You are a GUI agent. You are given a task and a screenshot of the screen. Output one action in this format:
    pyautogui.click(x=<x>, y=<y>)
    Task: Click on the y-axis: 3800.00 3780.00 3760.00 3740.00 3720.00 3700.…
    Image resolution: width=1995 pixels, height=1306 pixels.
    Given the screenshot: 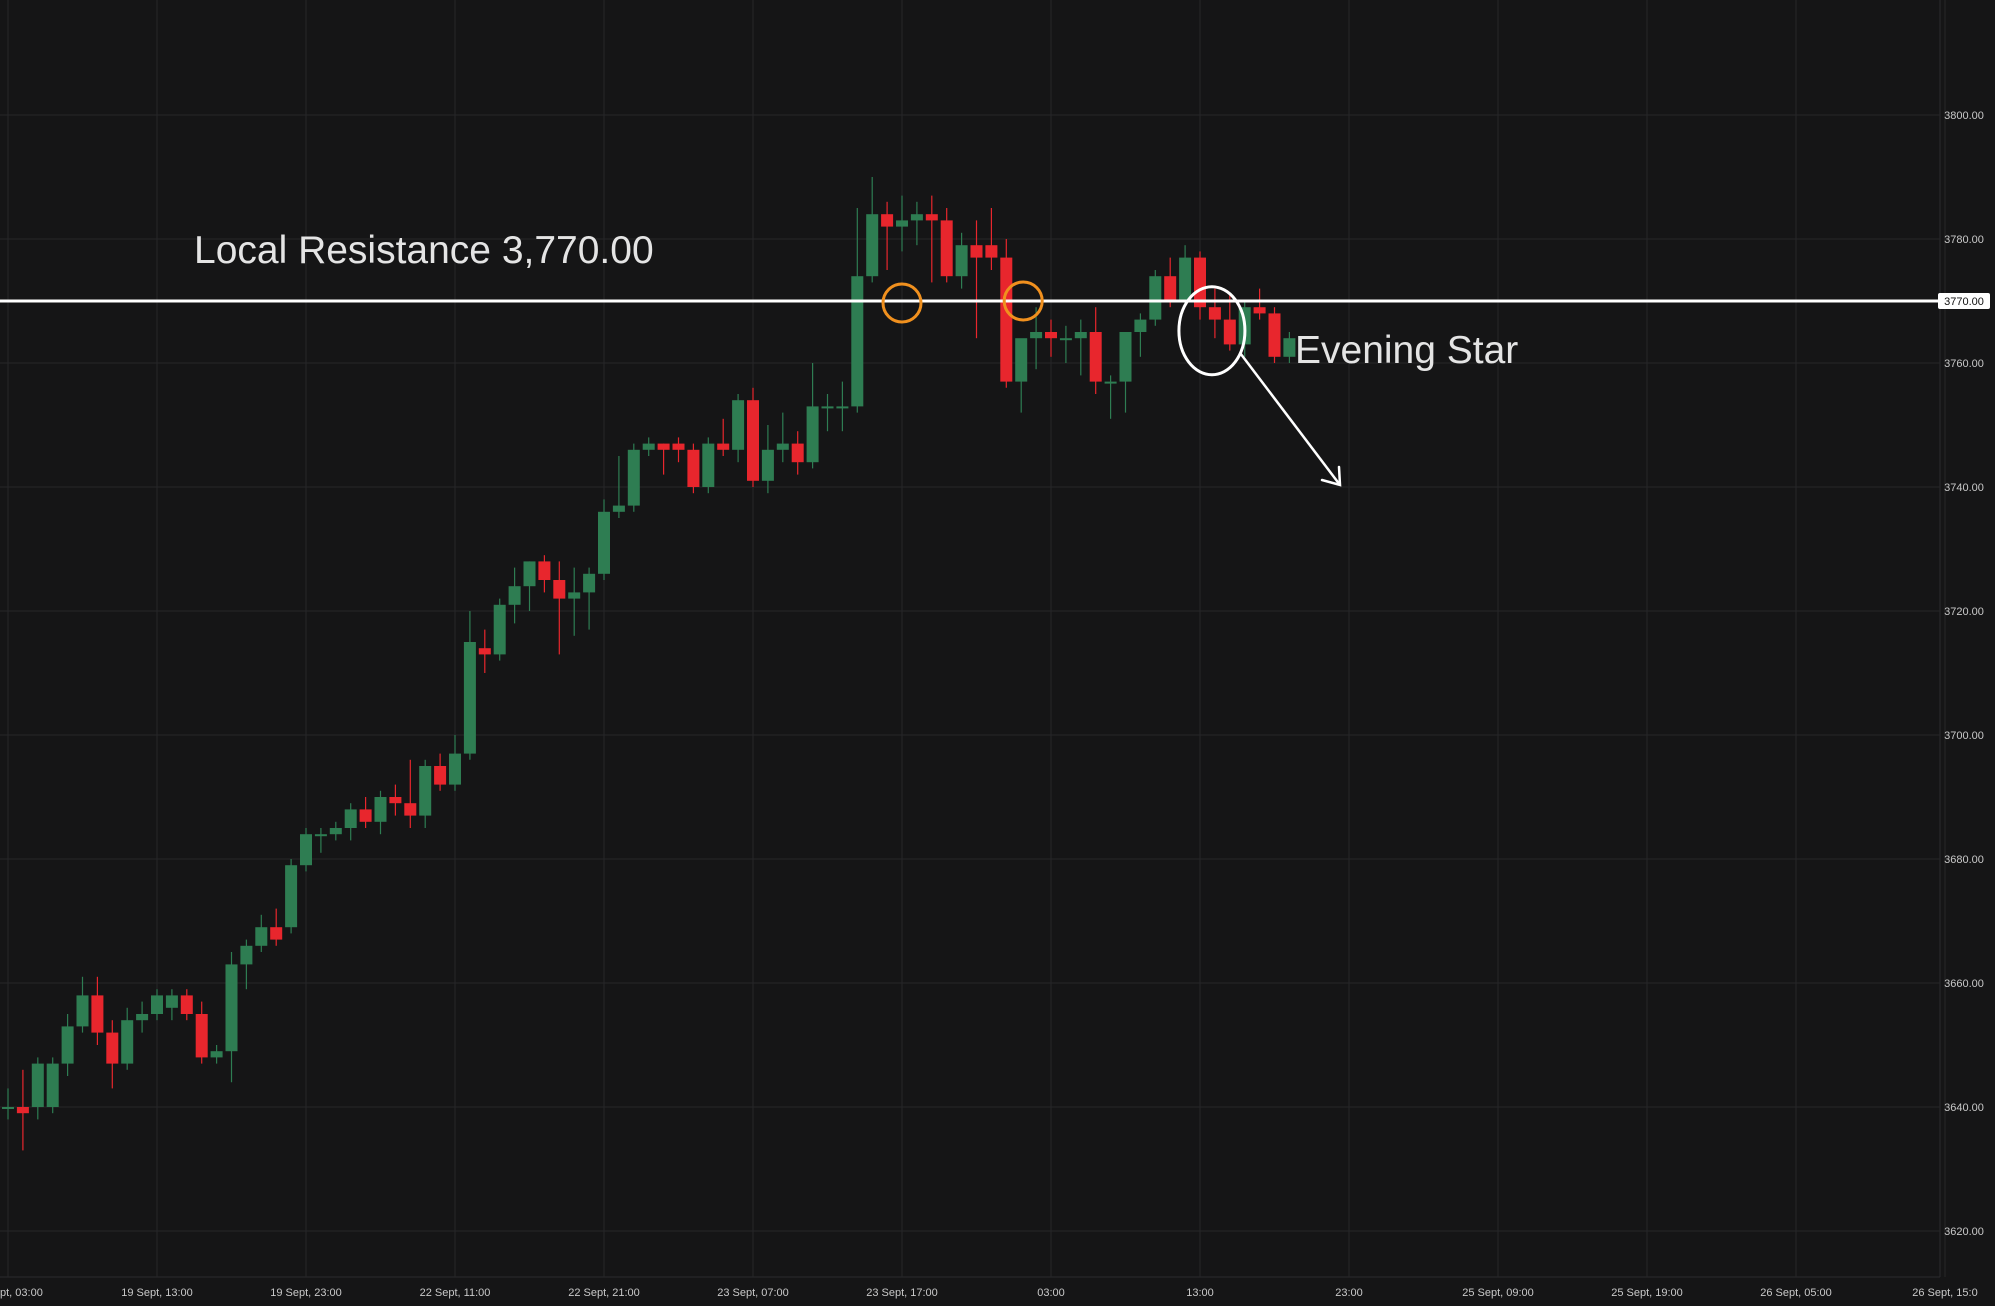 What is the action you would take?
    pyautogui.click(x=1964, y=674)
    